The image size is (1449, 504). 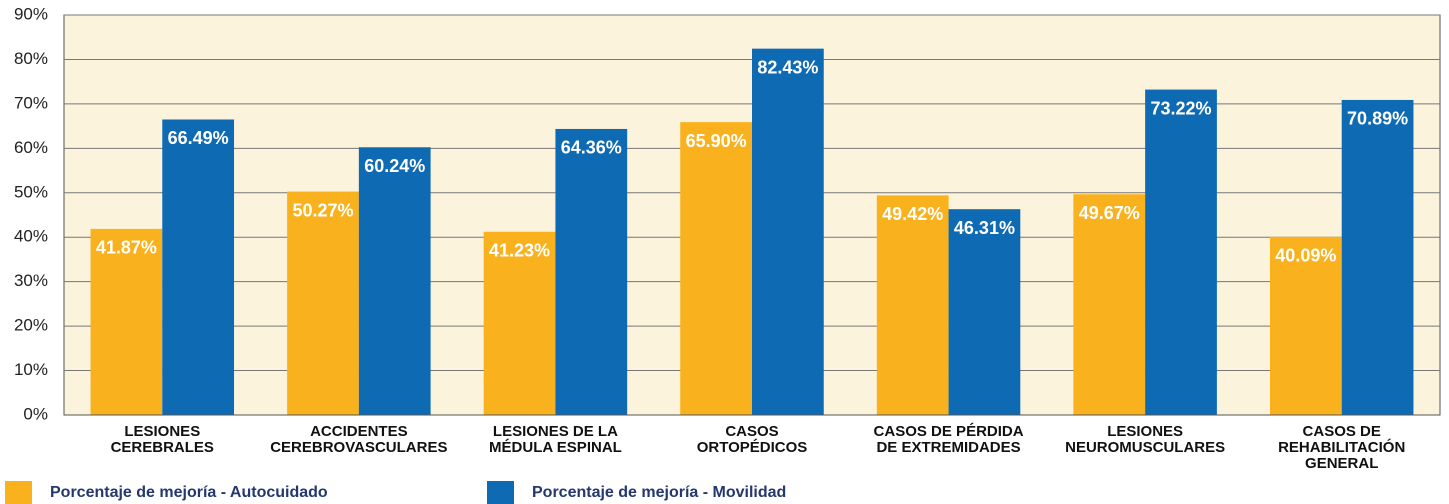 I want to click on y-tick-label: 20%, so click(x=31, y=325).